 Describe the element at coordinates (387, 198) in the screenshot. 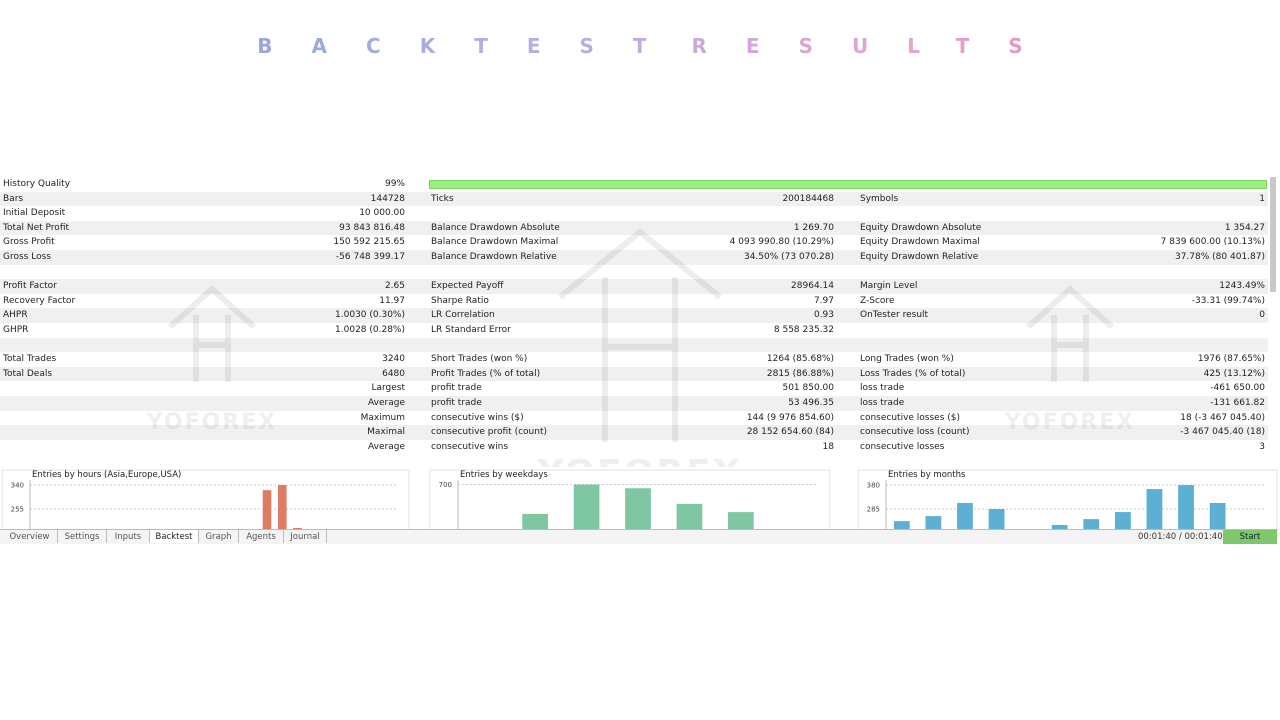

I see `cell-value: 144728` at that location.